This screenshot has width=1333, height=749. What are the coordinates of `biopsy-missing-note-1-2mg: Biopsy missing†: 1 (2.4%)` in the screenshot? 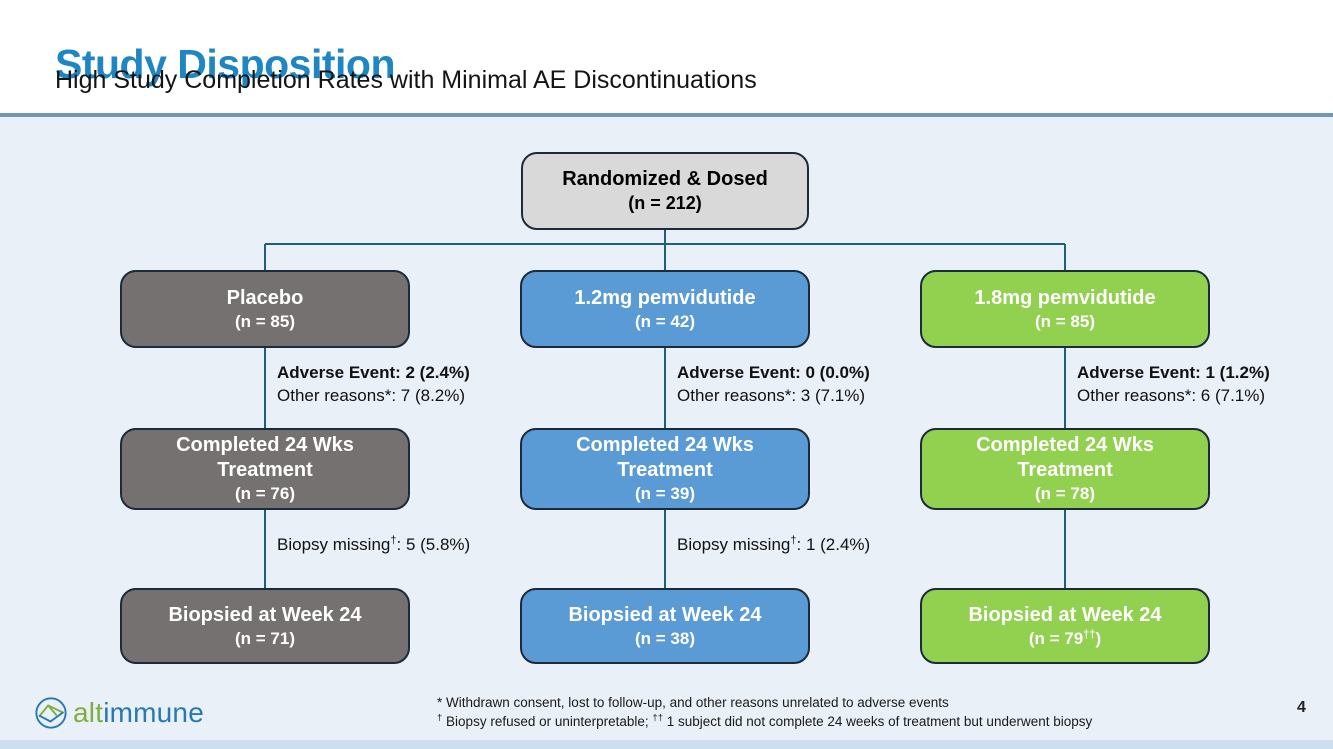 It's located at (773, 544).